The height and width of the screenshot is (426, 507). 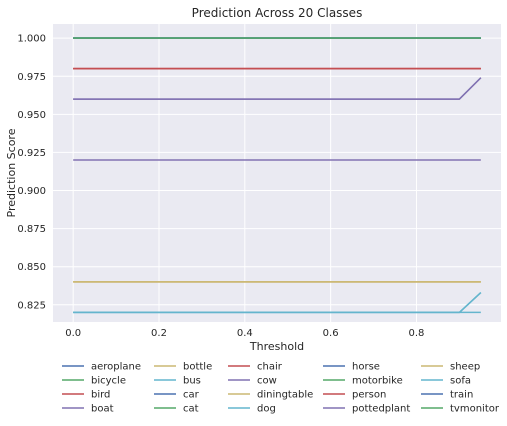 I want to click on legend-label: car, so click(x=191, y=395).